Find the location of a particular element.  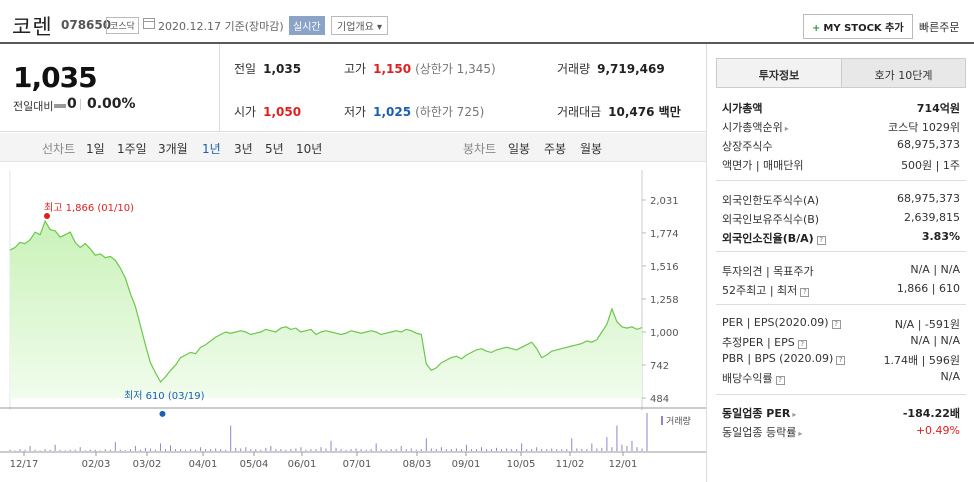

range-3y: 3년 is located at coordinates (243, 149).